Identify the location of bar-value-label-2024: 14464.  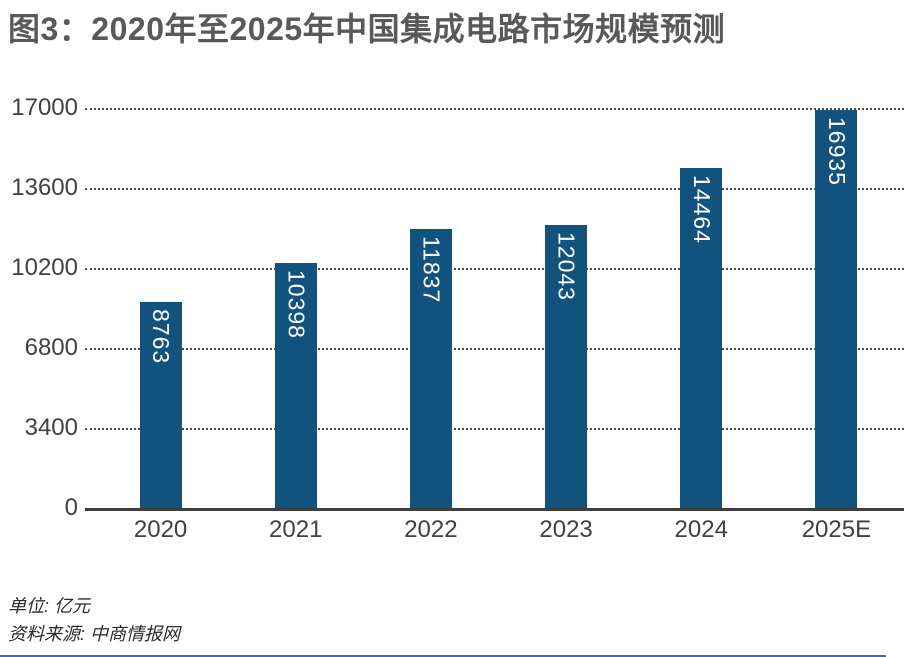
(701, 209).